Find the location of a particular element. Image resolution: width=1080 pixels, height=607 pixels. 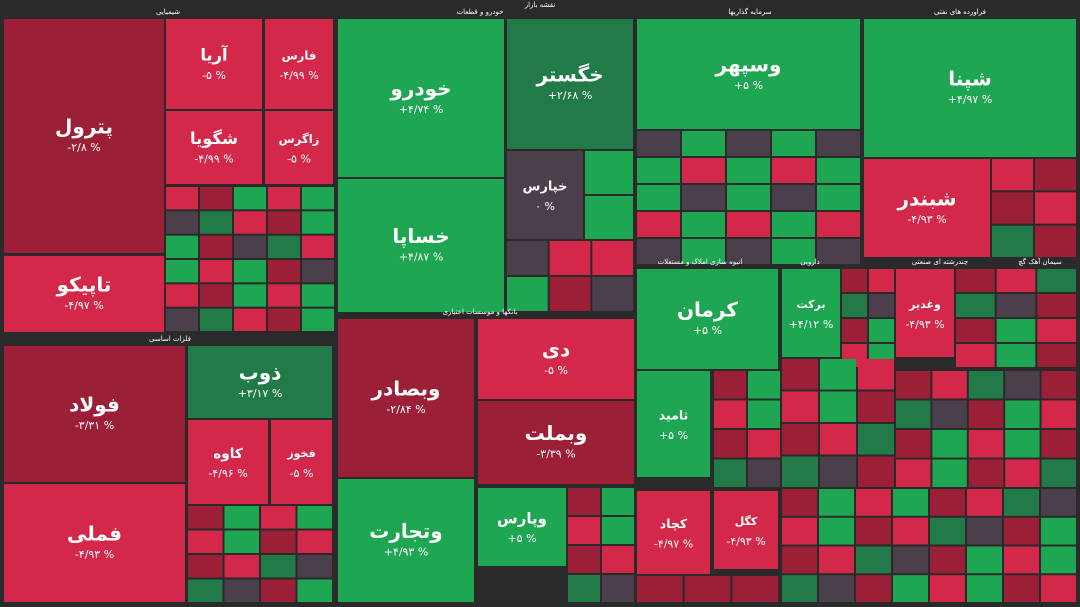

stock-name: آریا is located at coordinates (214, 54).